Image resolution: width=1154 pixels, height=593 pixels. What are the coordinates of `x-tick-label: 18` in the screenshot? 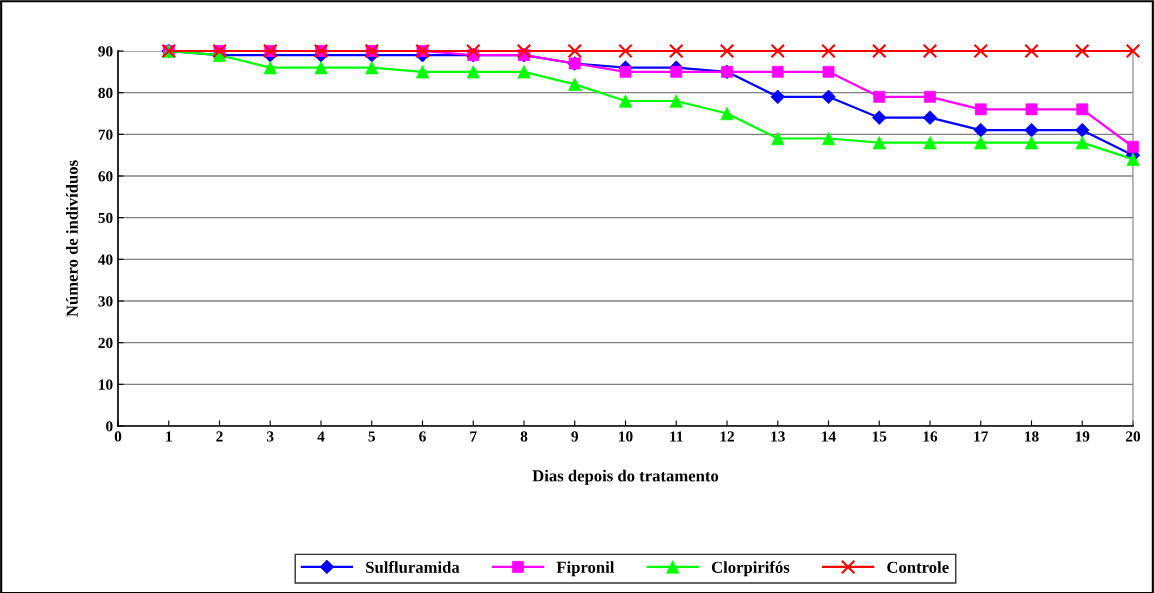 It's located at (1032, 436).